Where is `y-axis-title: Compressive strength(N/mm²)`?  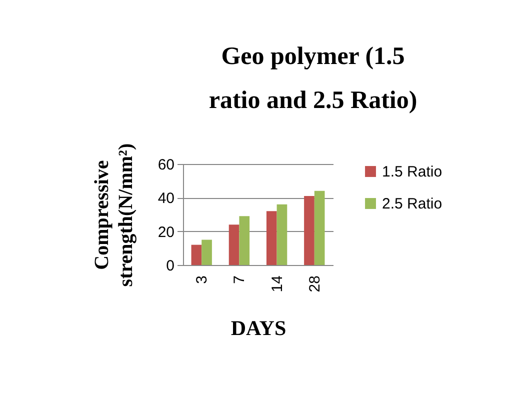 y-axis-title: Compressive strength(N/mm²) is located at coordinates (113, 215).